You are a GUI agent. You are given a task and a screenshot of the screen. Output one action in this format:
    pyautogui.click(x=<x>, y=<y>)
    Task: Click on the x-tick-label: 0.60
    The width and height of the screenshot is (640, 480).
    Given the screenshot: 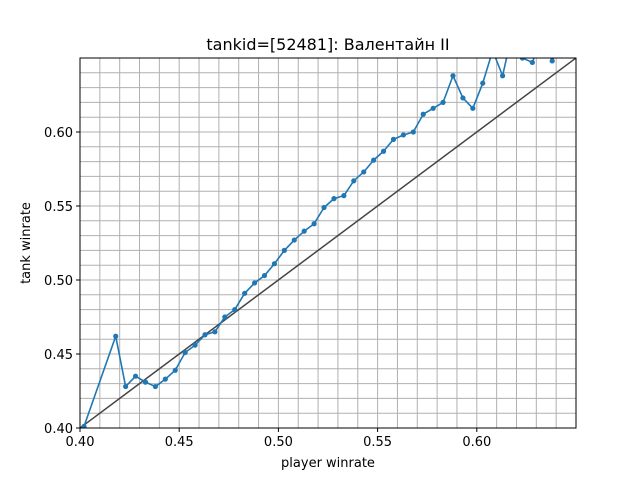 What is the action you would take?
    pyautogui.click(x=476, y=442)
    